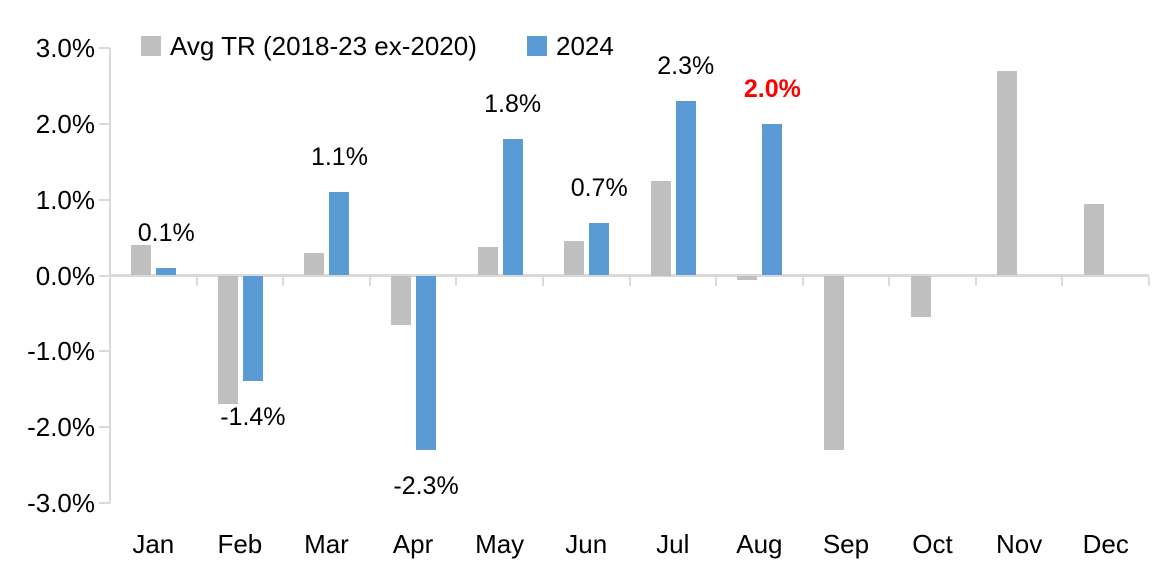  Describe the element at coordinates (1105, 544) in the screenshot. I see `x-axis-label: Dec` at that location.